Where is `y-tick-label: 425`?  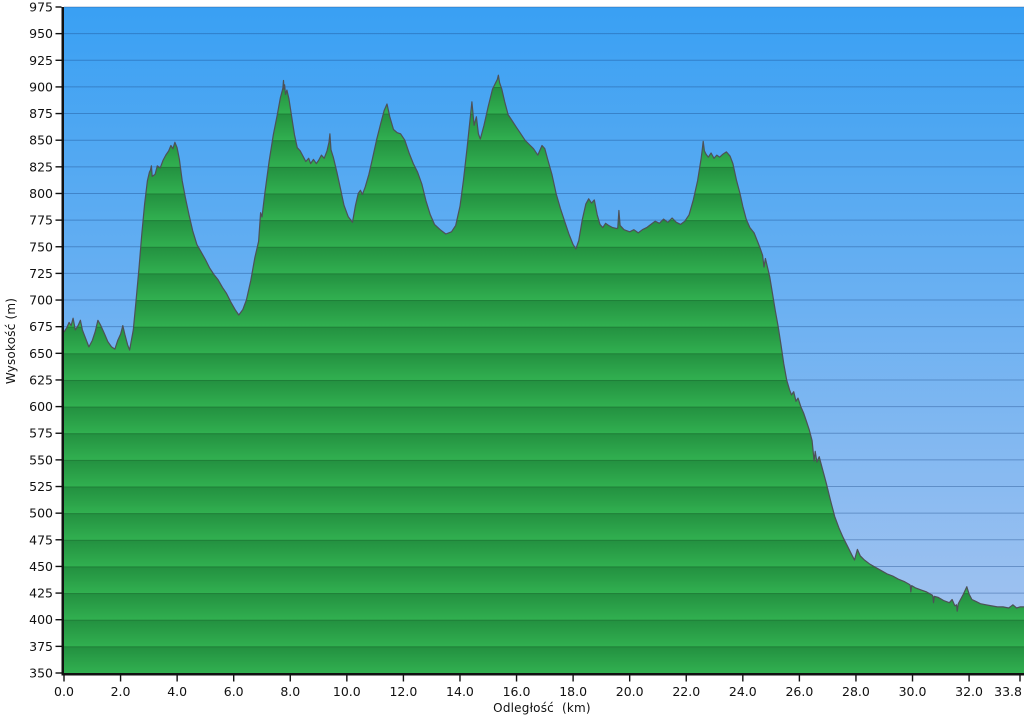 y-tick-label: 425 is located at coordinates (41, 593).